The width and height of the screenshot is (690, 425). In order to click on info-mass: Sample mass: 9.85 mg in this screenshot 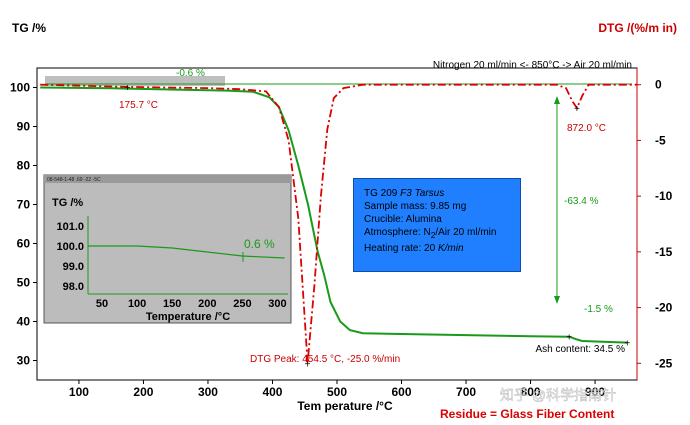, I will do `click(415, 206)`.